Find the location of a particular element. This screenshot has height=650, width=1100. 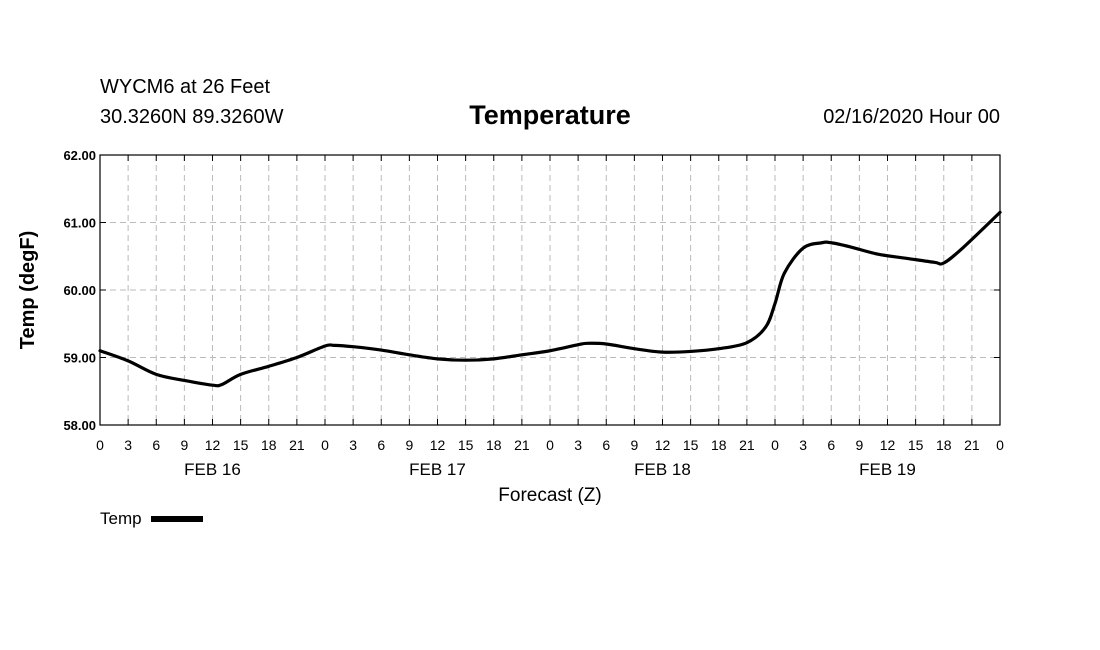

day-label: FEB 16 is located at coordinates (212, 469).